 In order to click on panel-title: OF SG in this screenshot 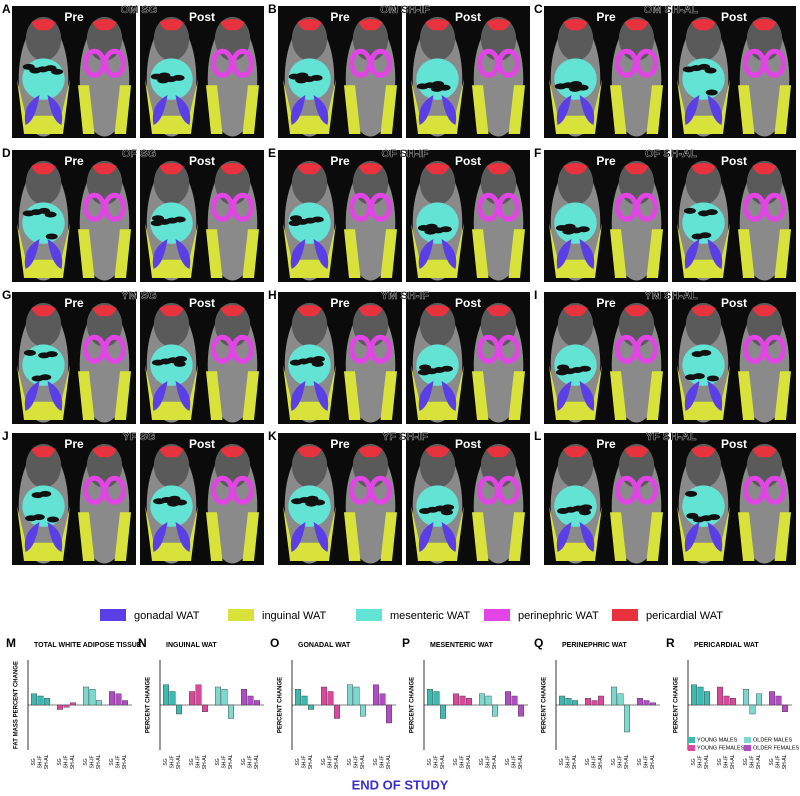, I will do `click(139, 154)`.